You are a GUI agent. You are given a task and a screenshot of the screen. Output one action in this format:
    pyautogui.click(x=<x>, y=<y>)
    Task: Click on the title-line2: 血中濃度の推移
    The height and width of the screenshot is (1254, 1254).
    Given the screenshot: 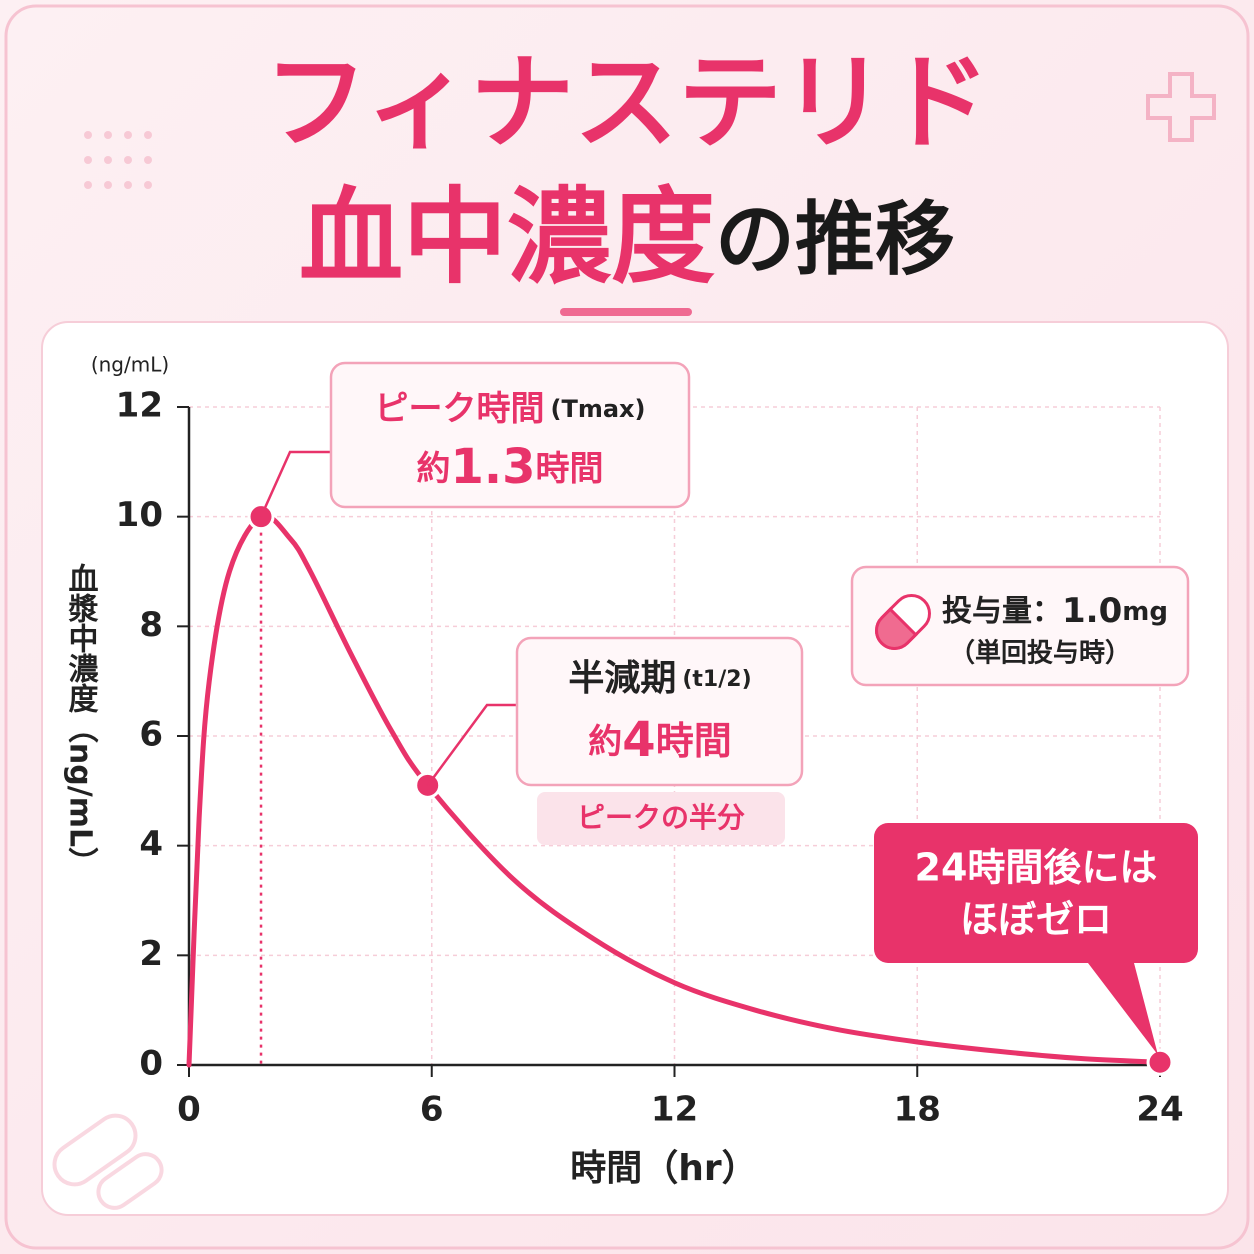 What is the action you would take?
    pyautogui.click(x=627, y=237)
    